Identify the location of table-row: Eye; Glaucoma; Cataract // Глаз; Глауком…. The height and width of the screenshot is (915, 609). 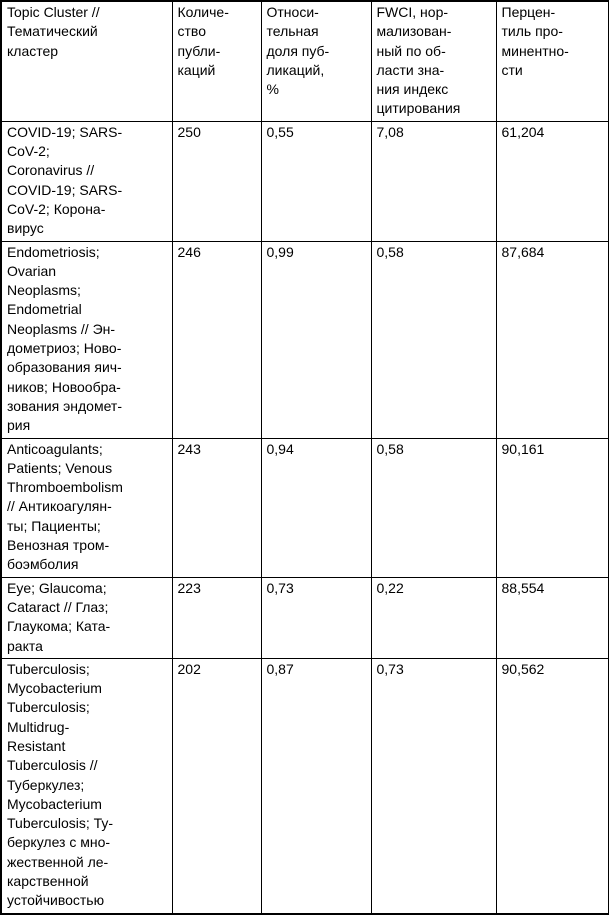
(304, 617).